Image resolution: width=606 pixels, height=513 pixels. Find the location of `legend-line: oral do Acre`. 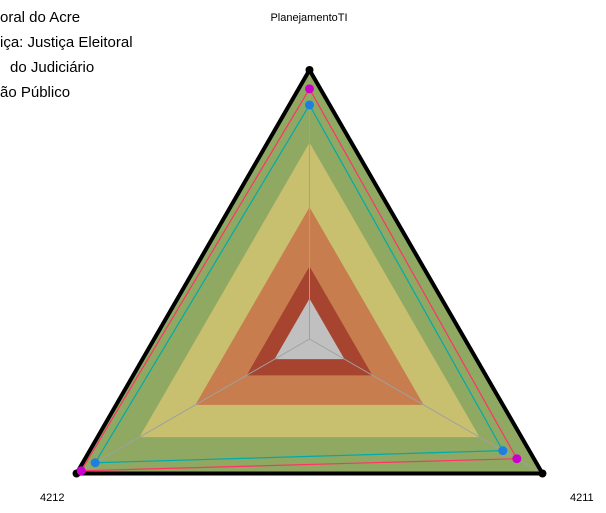

legend-line: oral do Acre is located at coordinates (40, 17).